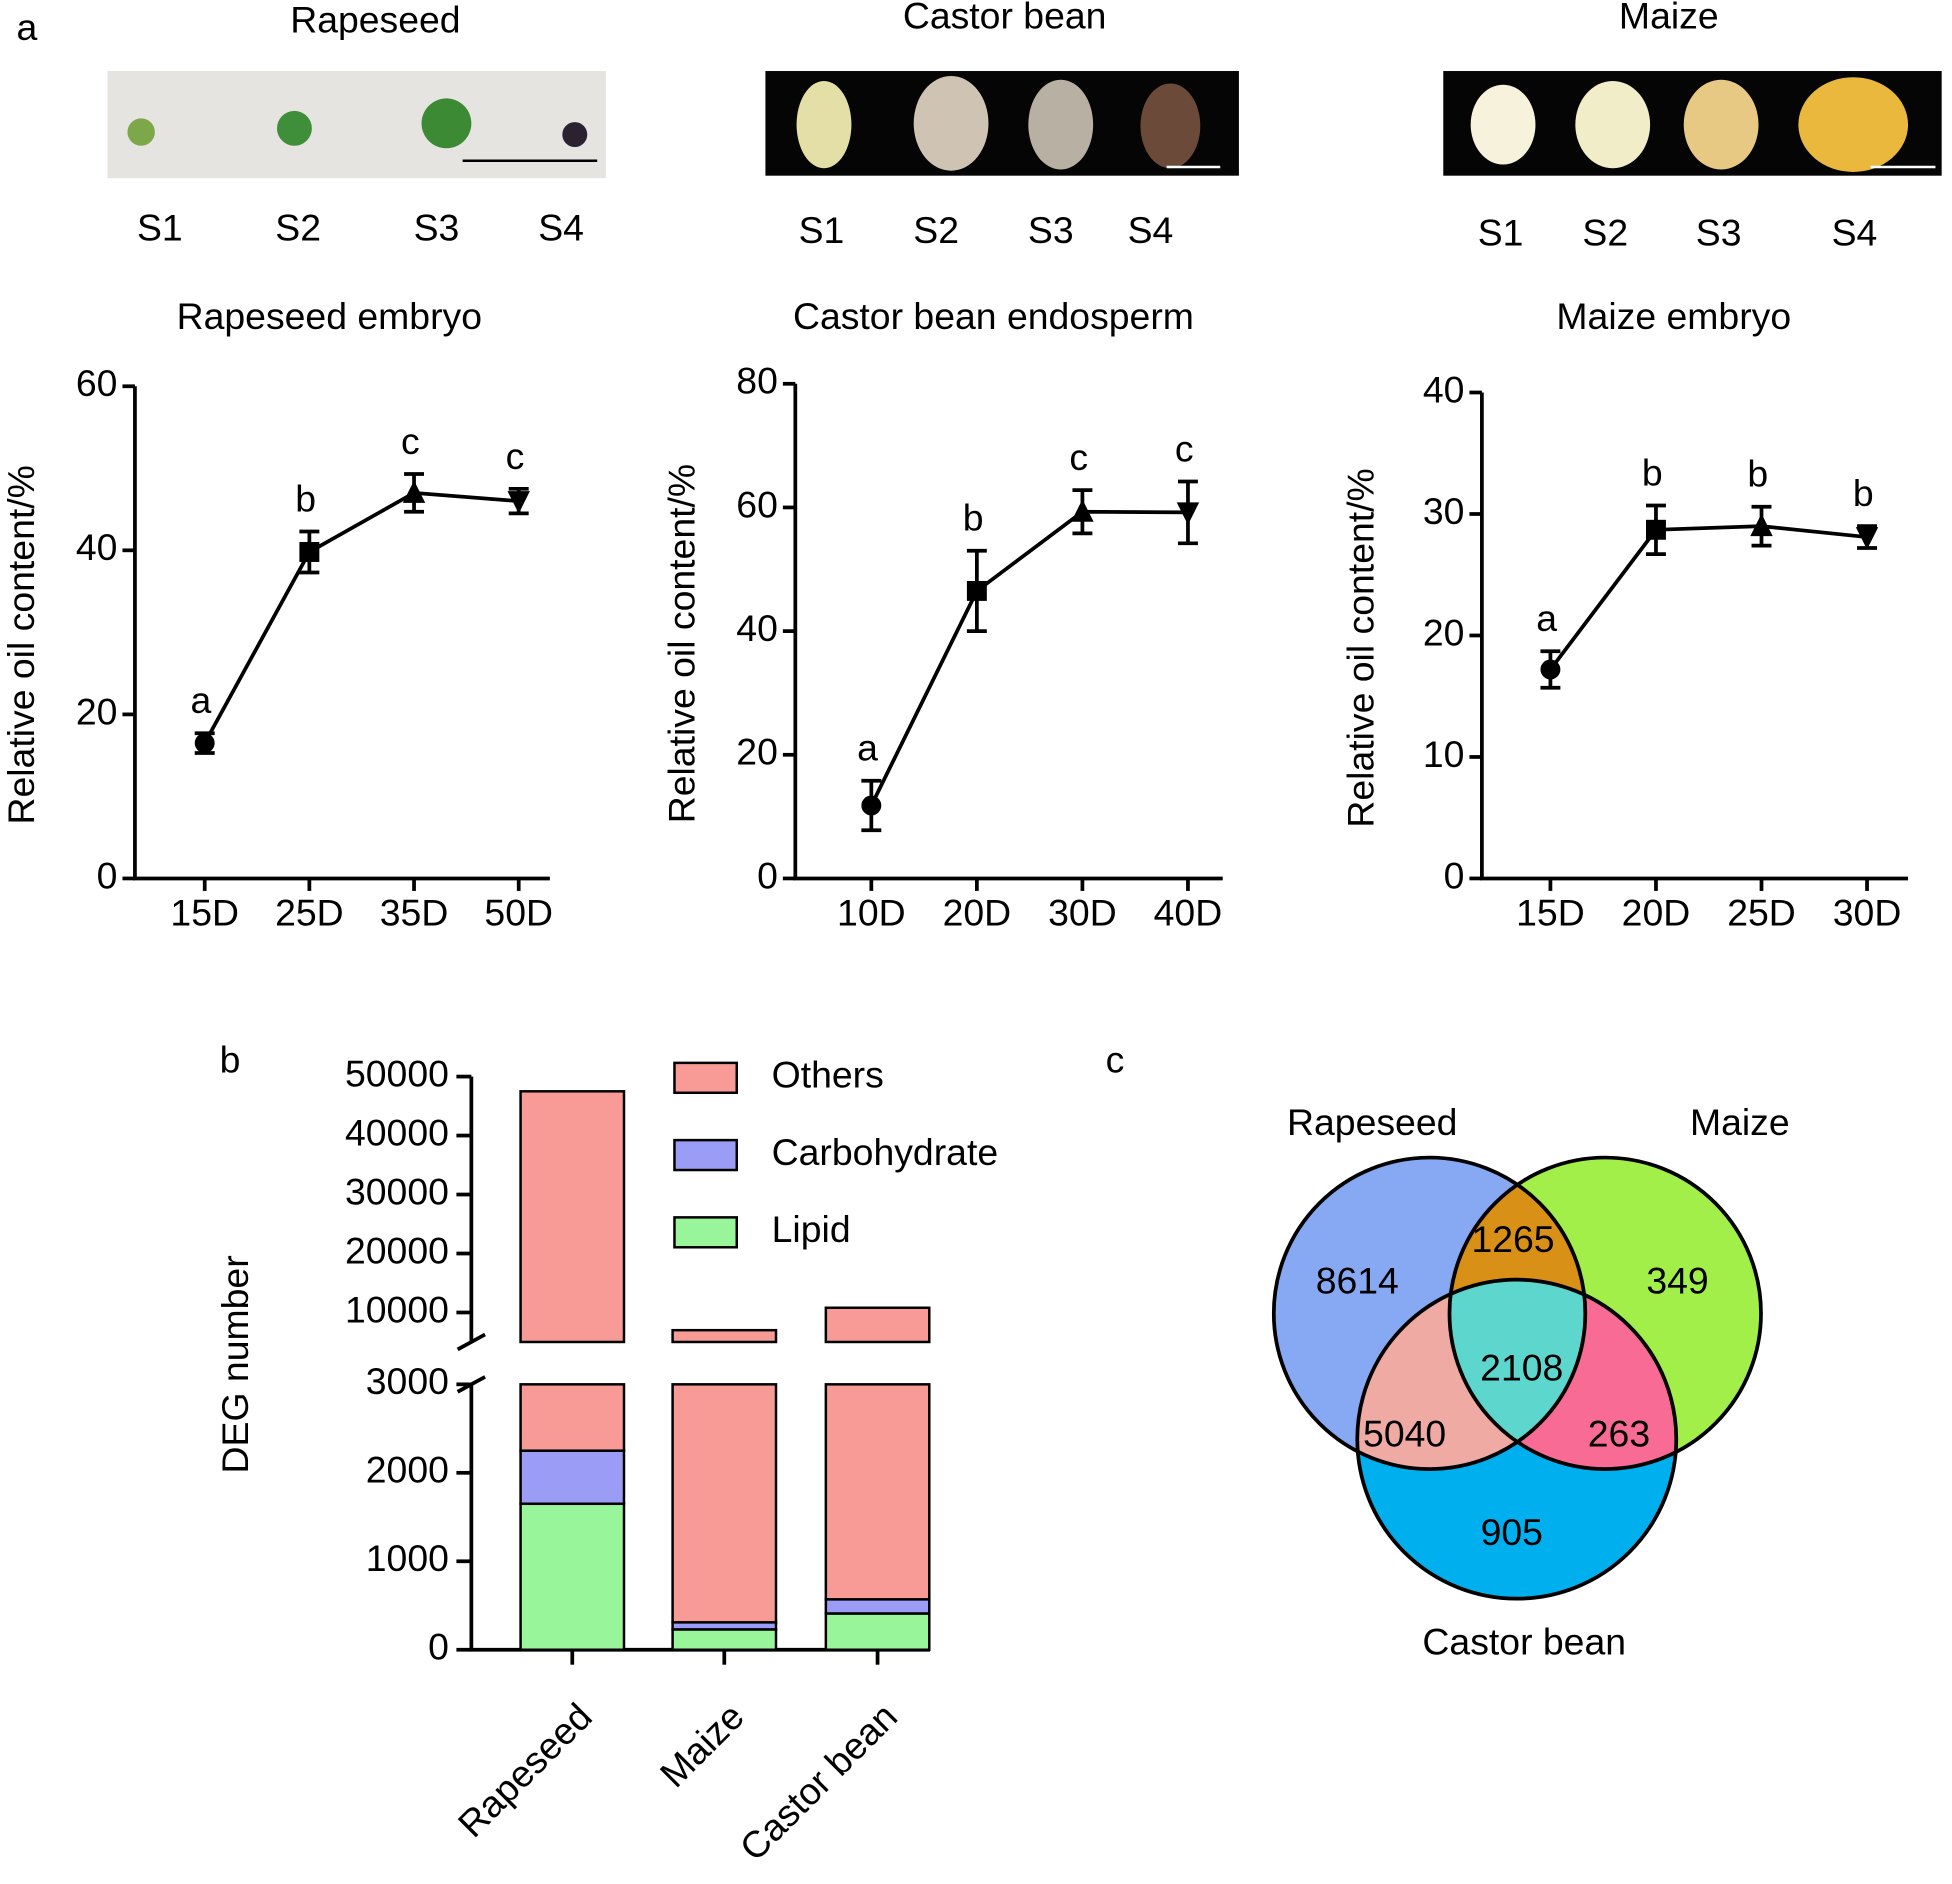  I want to click on venn-set-label: Maize, so click(1740, 1122).